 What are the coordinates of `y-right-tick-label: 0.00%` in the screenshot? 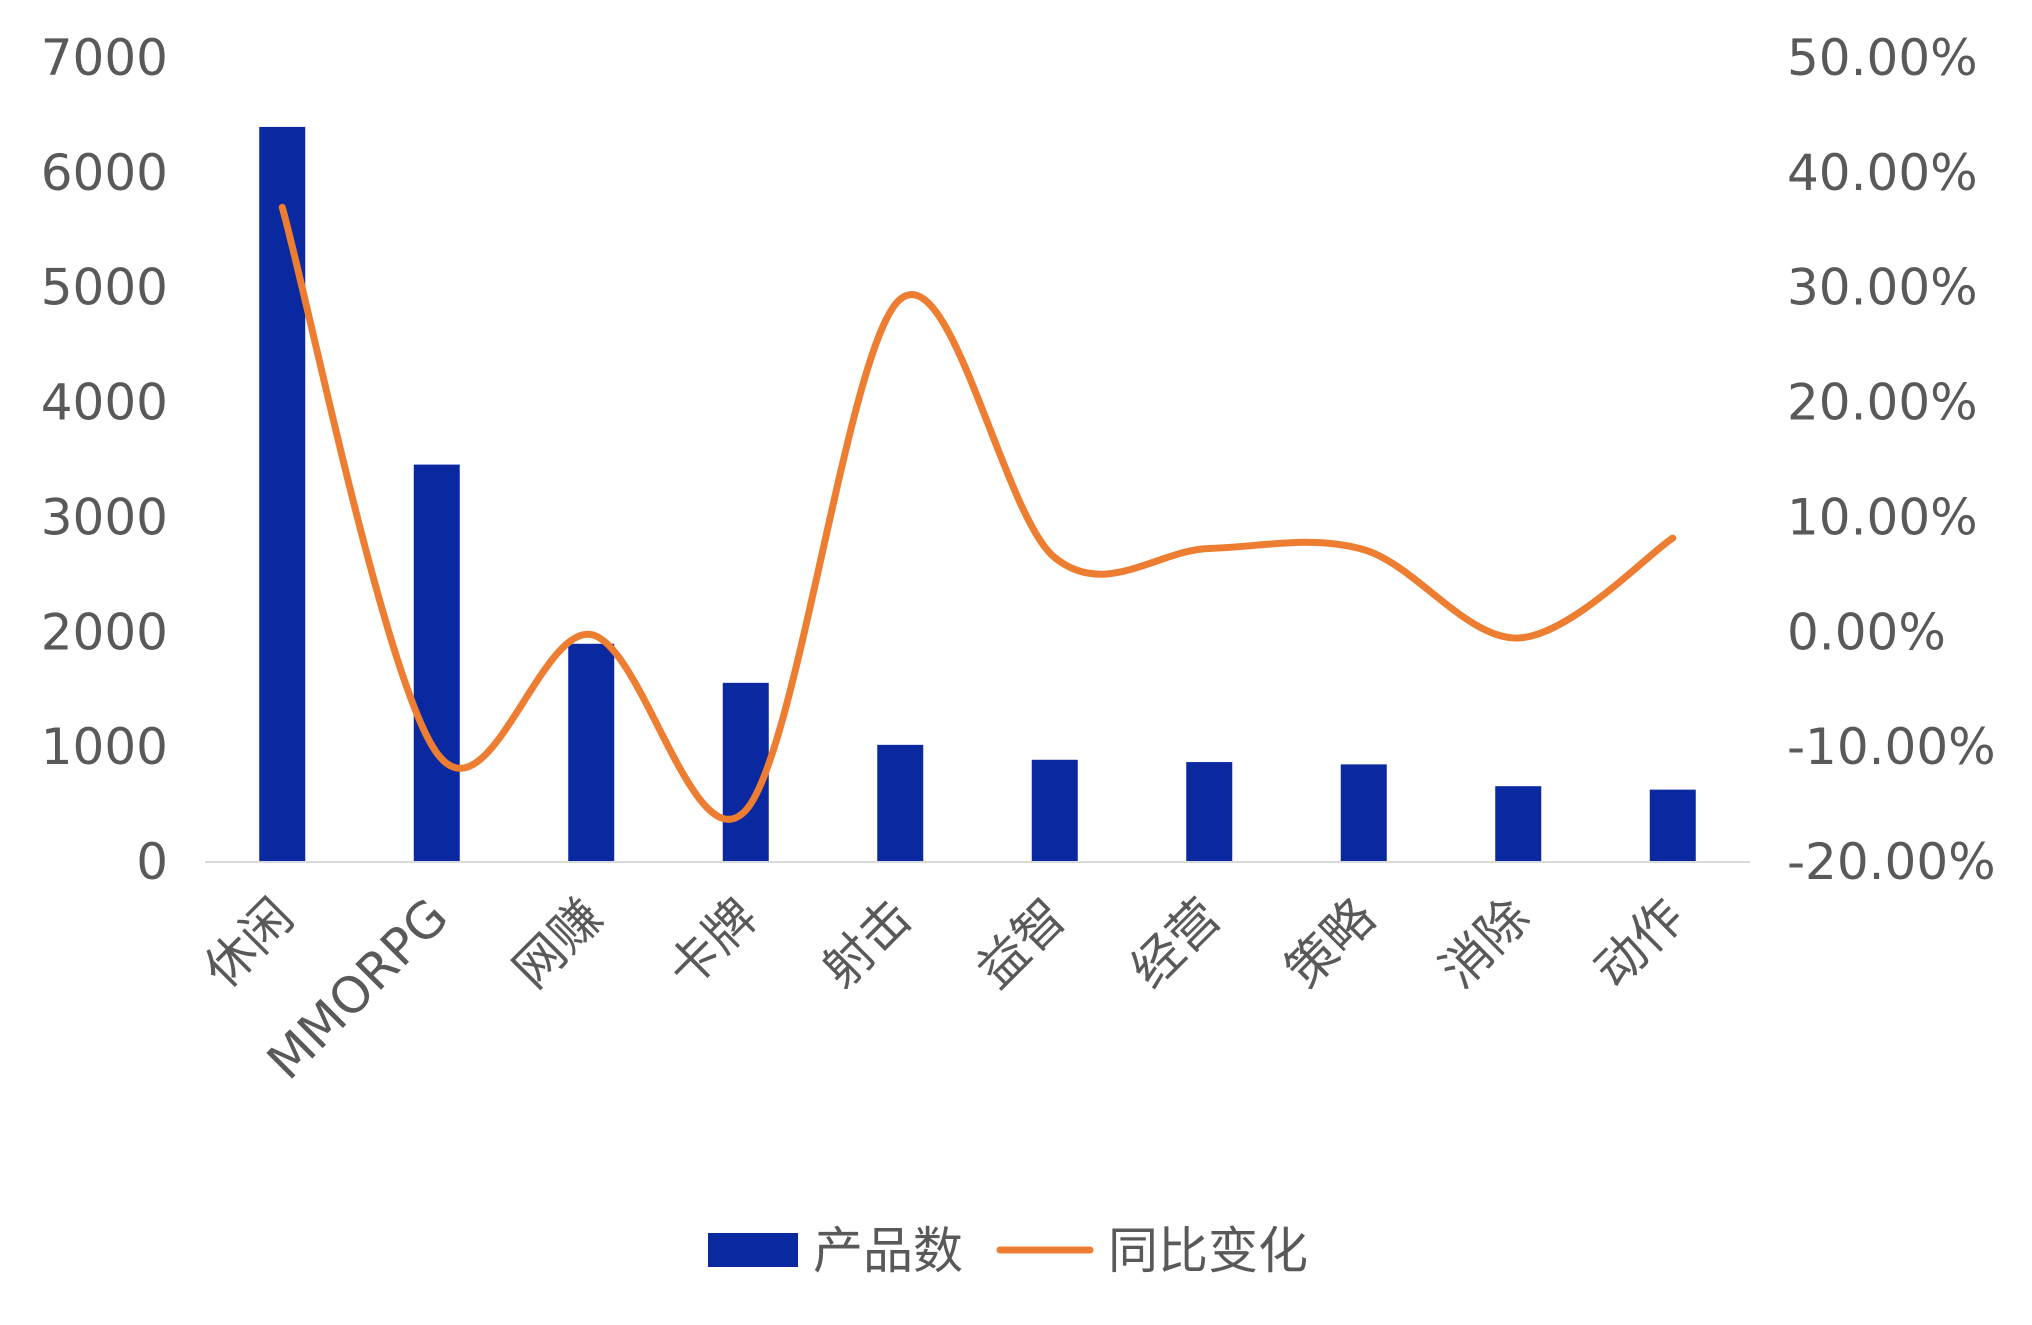 It's located at (1866, 632).